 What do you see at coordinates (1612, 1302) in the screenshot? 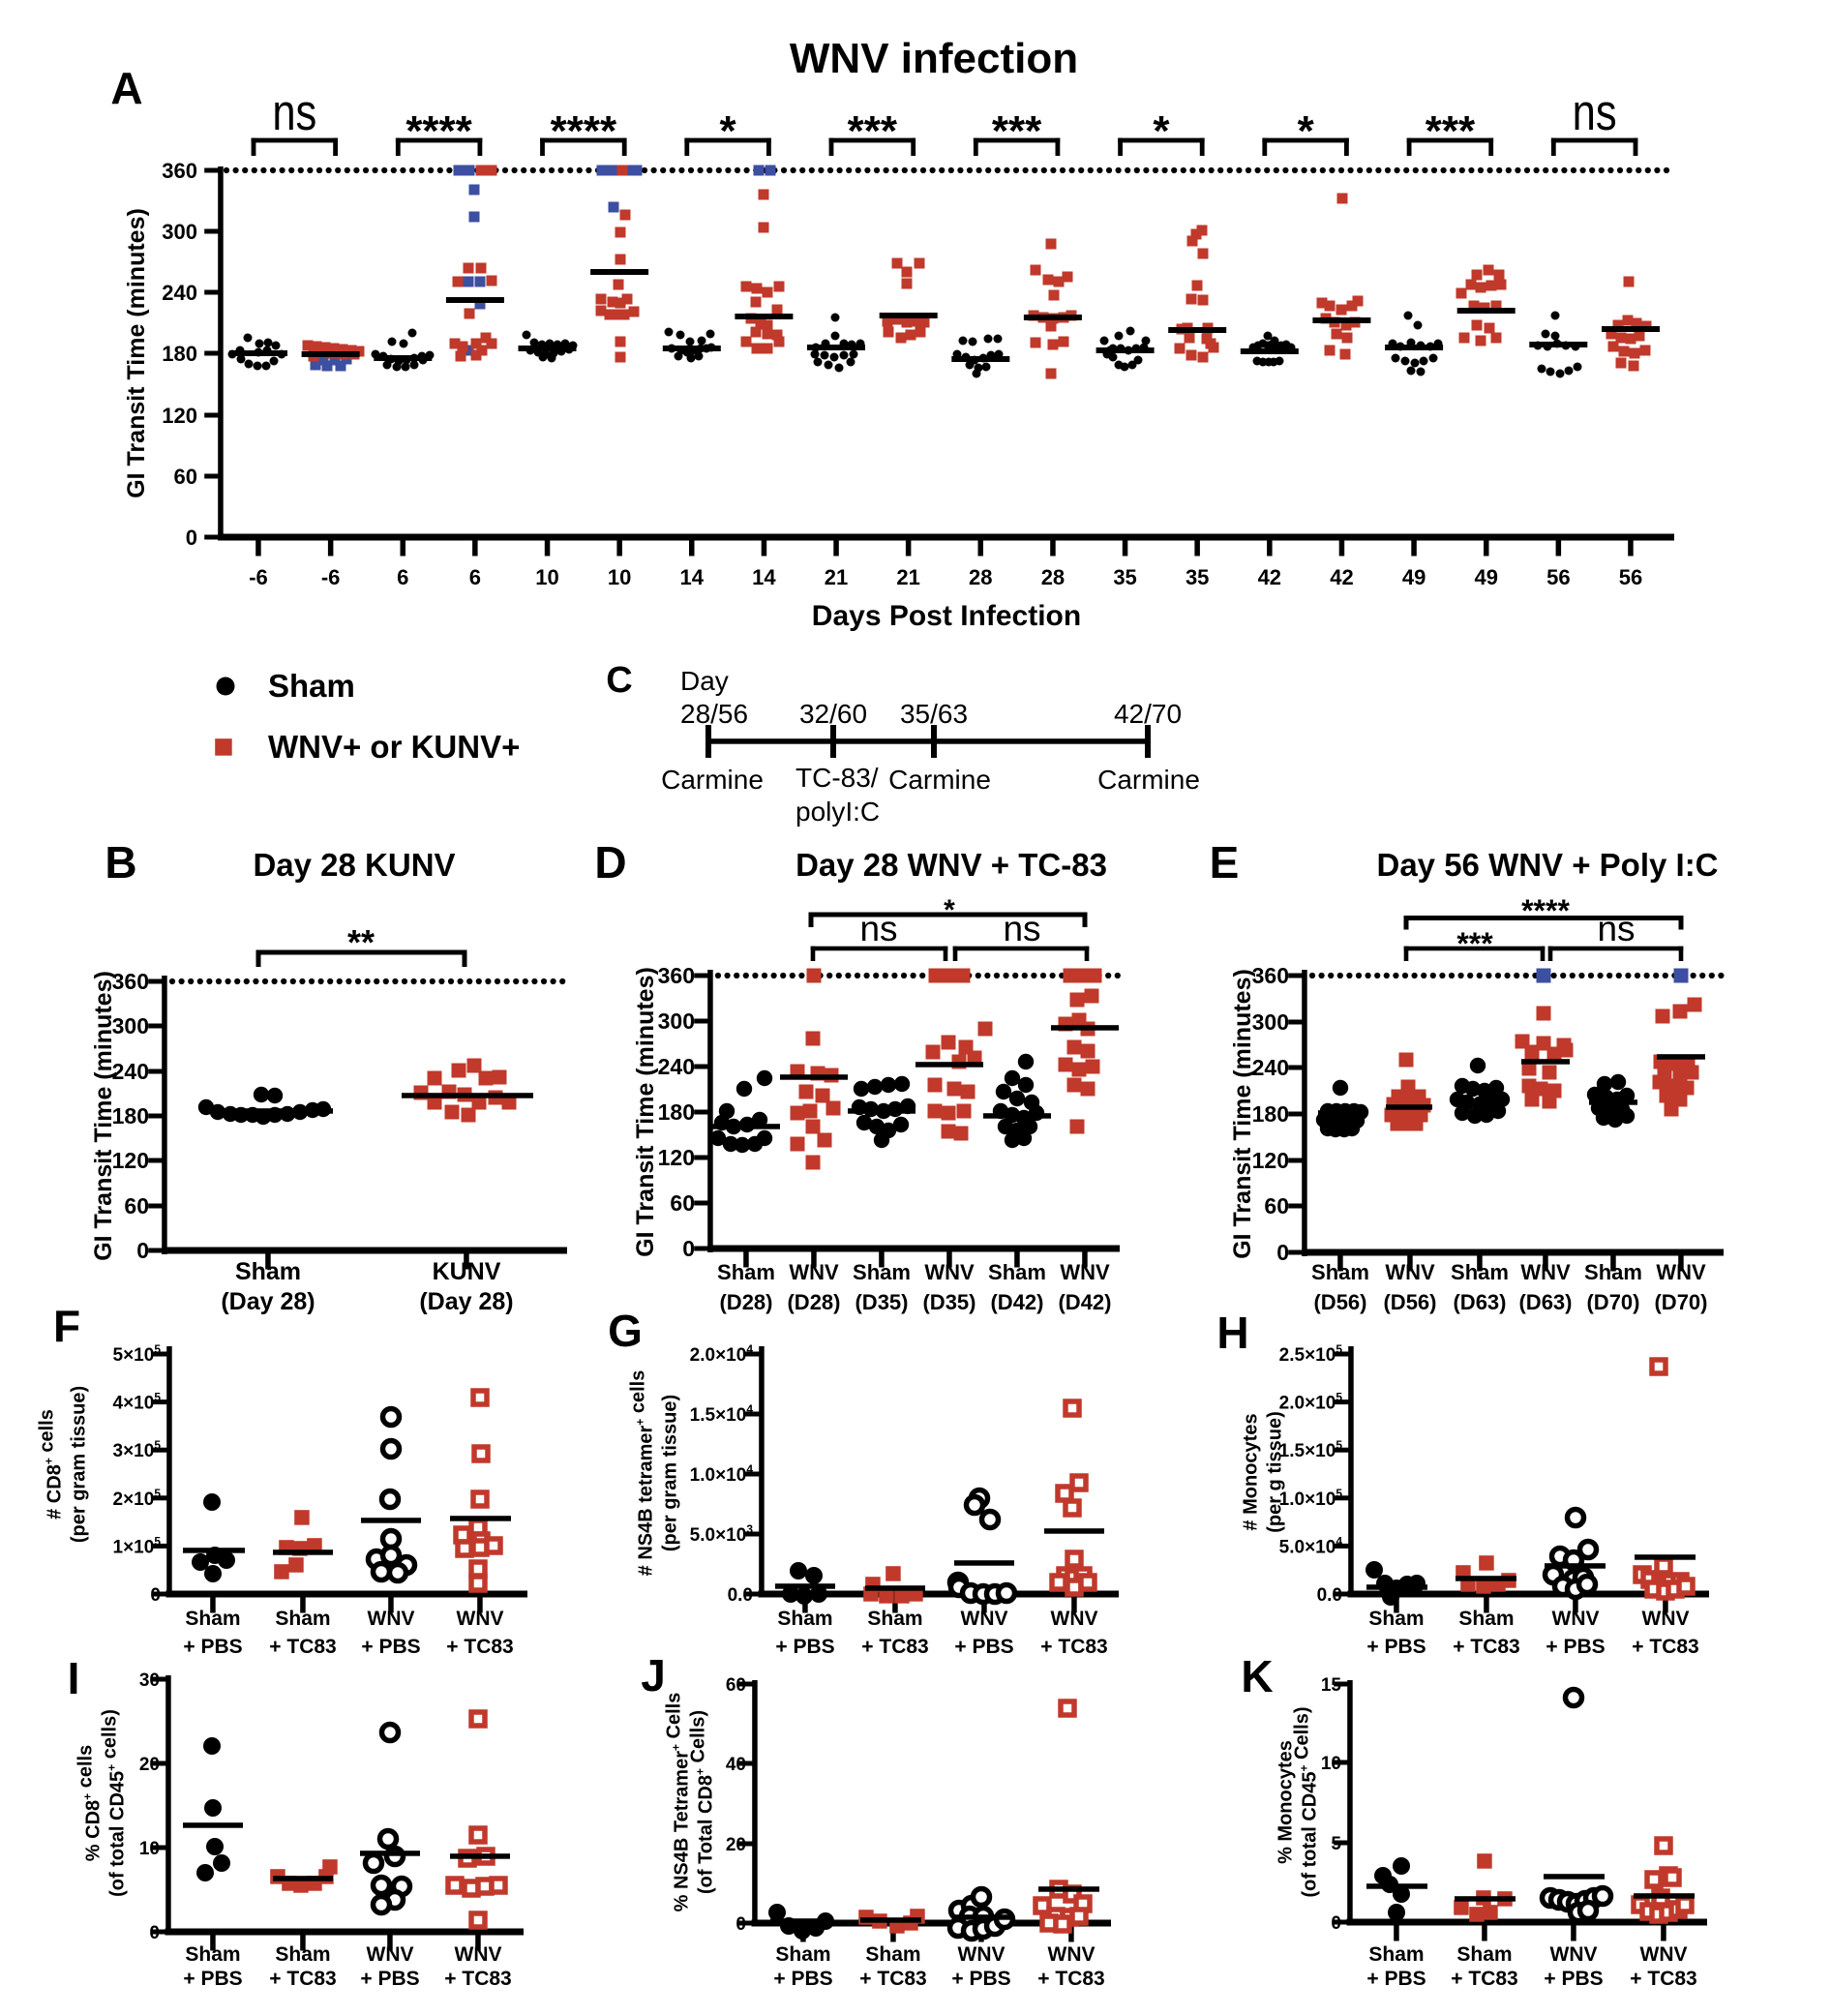
I see `svg-text: (D70)` at bounding box center [1612, 1302].